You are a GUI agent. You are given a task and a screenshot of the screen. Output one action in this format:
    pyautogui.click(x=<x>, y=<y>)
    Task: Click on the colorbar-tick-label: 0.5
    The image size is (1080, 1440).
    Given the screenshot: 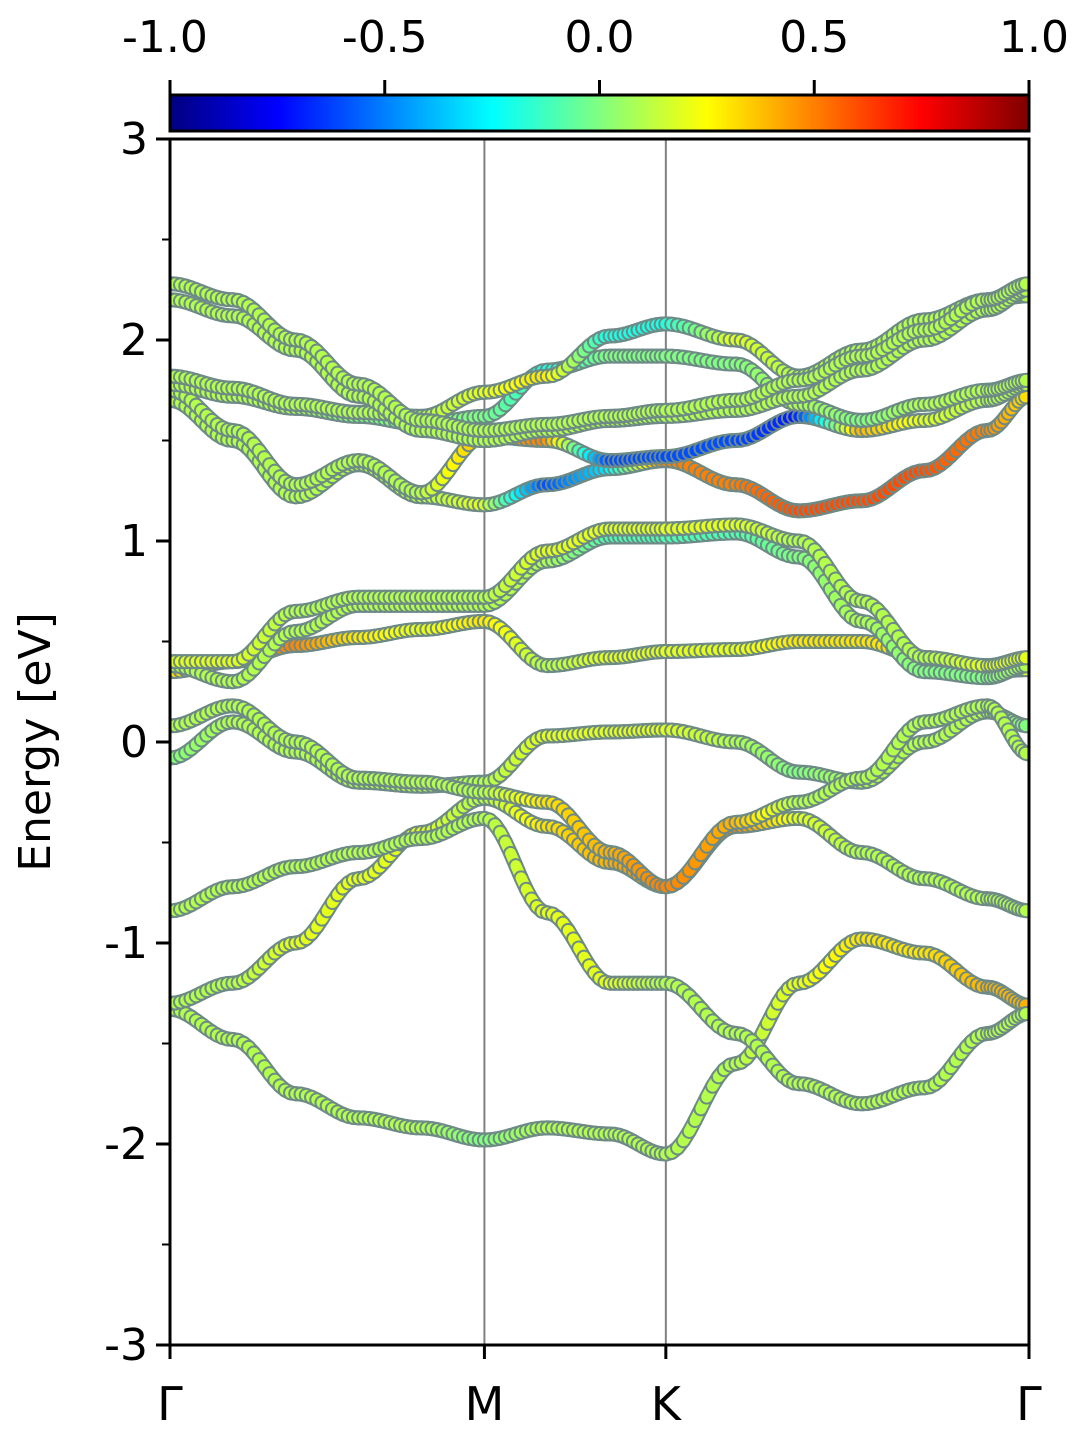 What is the action you would take?
    pyautogui.click(x=814, y=37)
    